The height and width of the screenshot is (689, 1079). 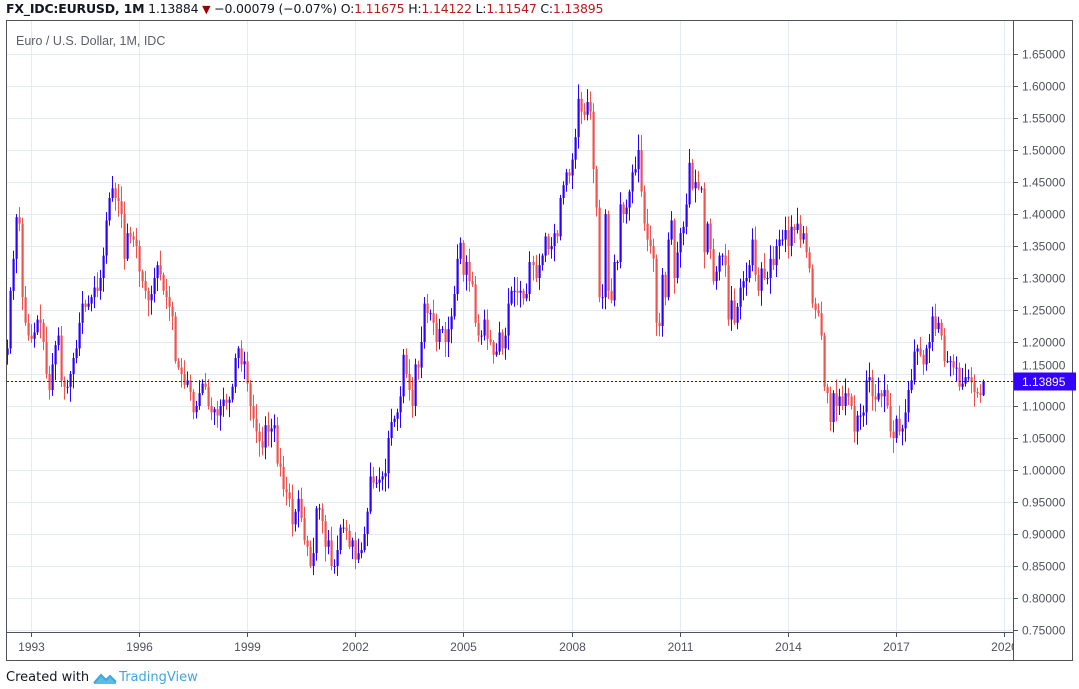 I want to click on last-price-tag, so click(x=1045, y=381).